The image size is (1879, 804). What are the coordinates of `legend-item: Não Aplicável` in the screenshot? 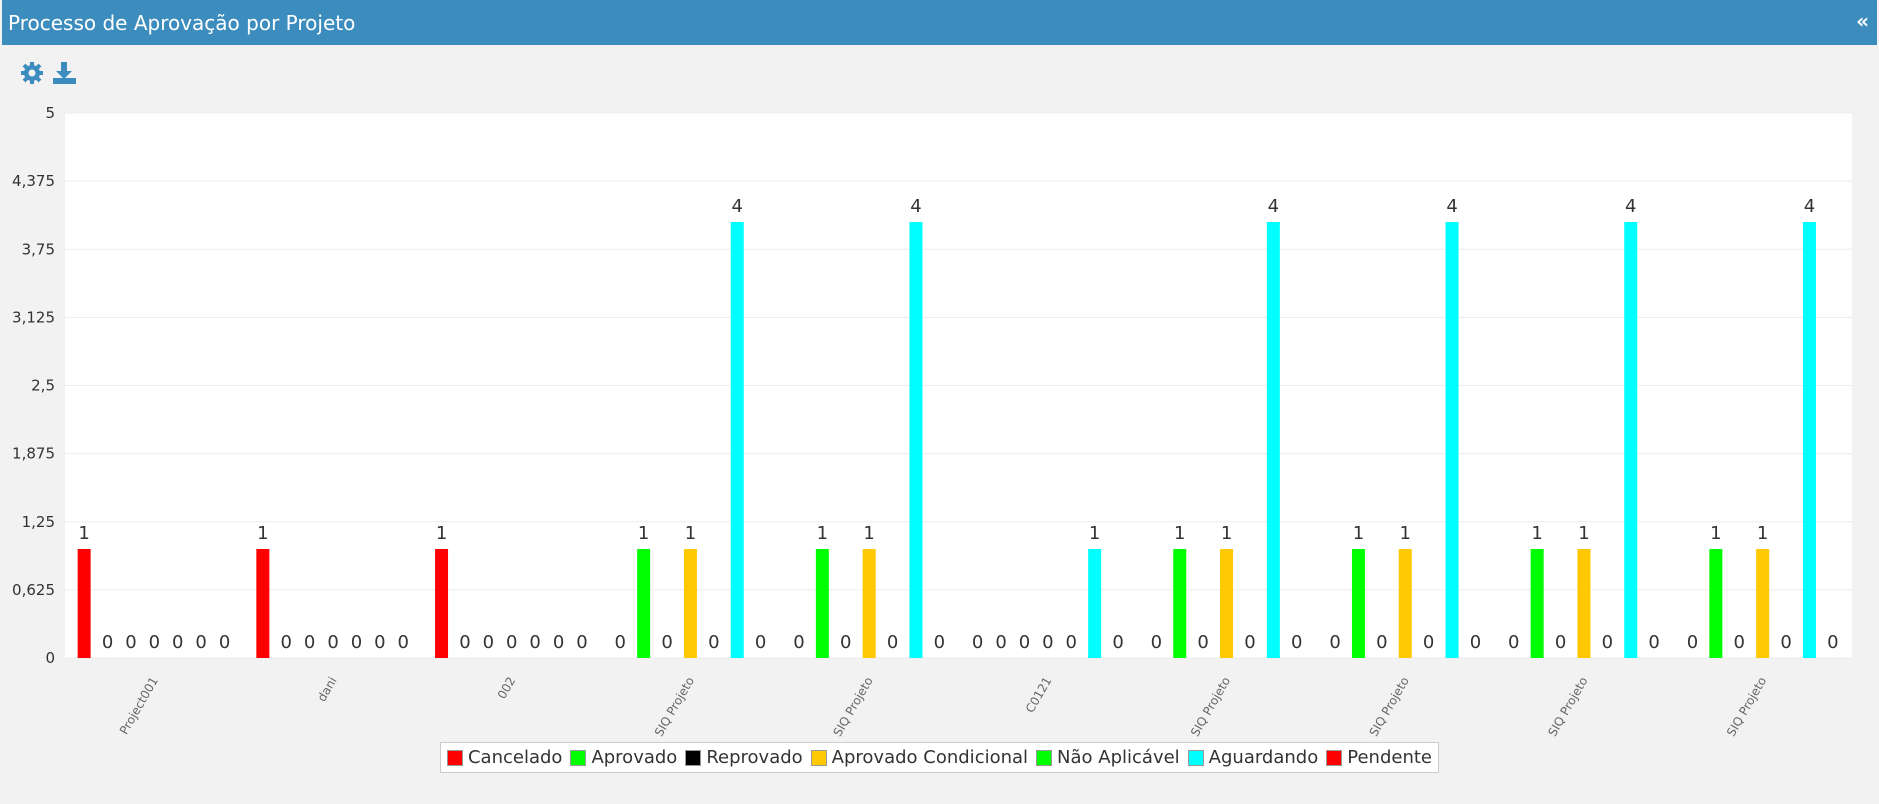 It's located at (1108, 757).